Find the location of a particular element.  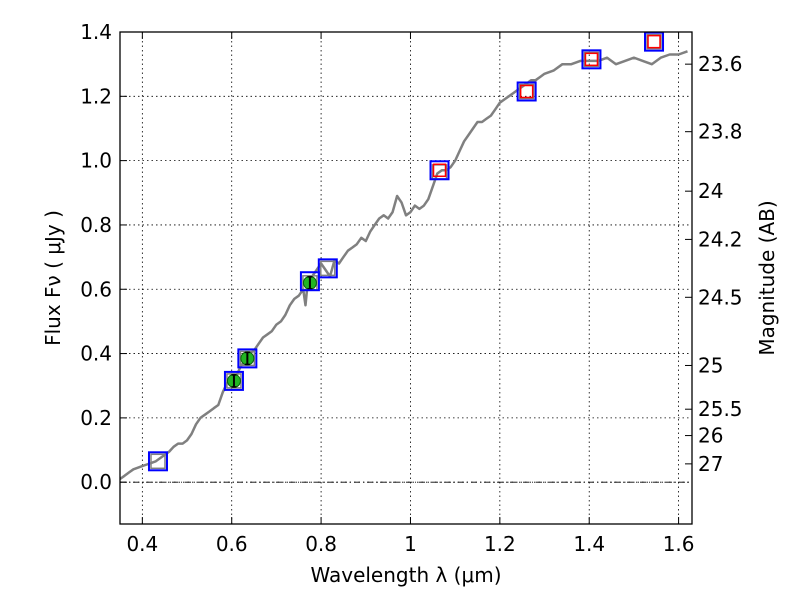

y-tick-label: 0.6 is located at coordinates (96, 289).